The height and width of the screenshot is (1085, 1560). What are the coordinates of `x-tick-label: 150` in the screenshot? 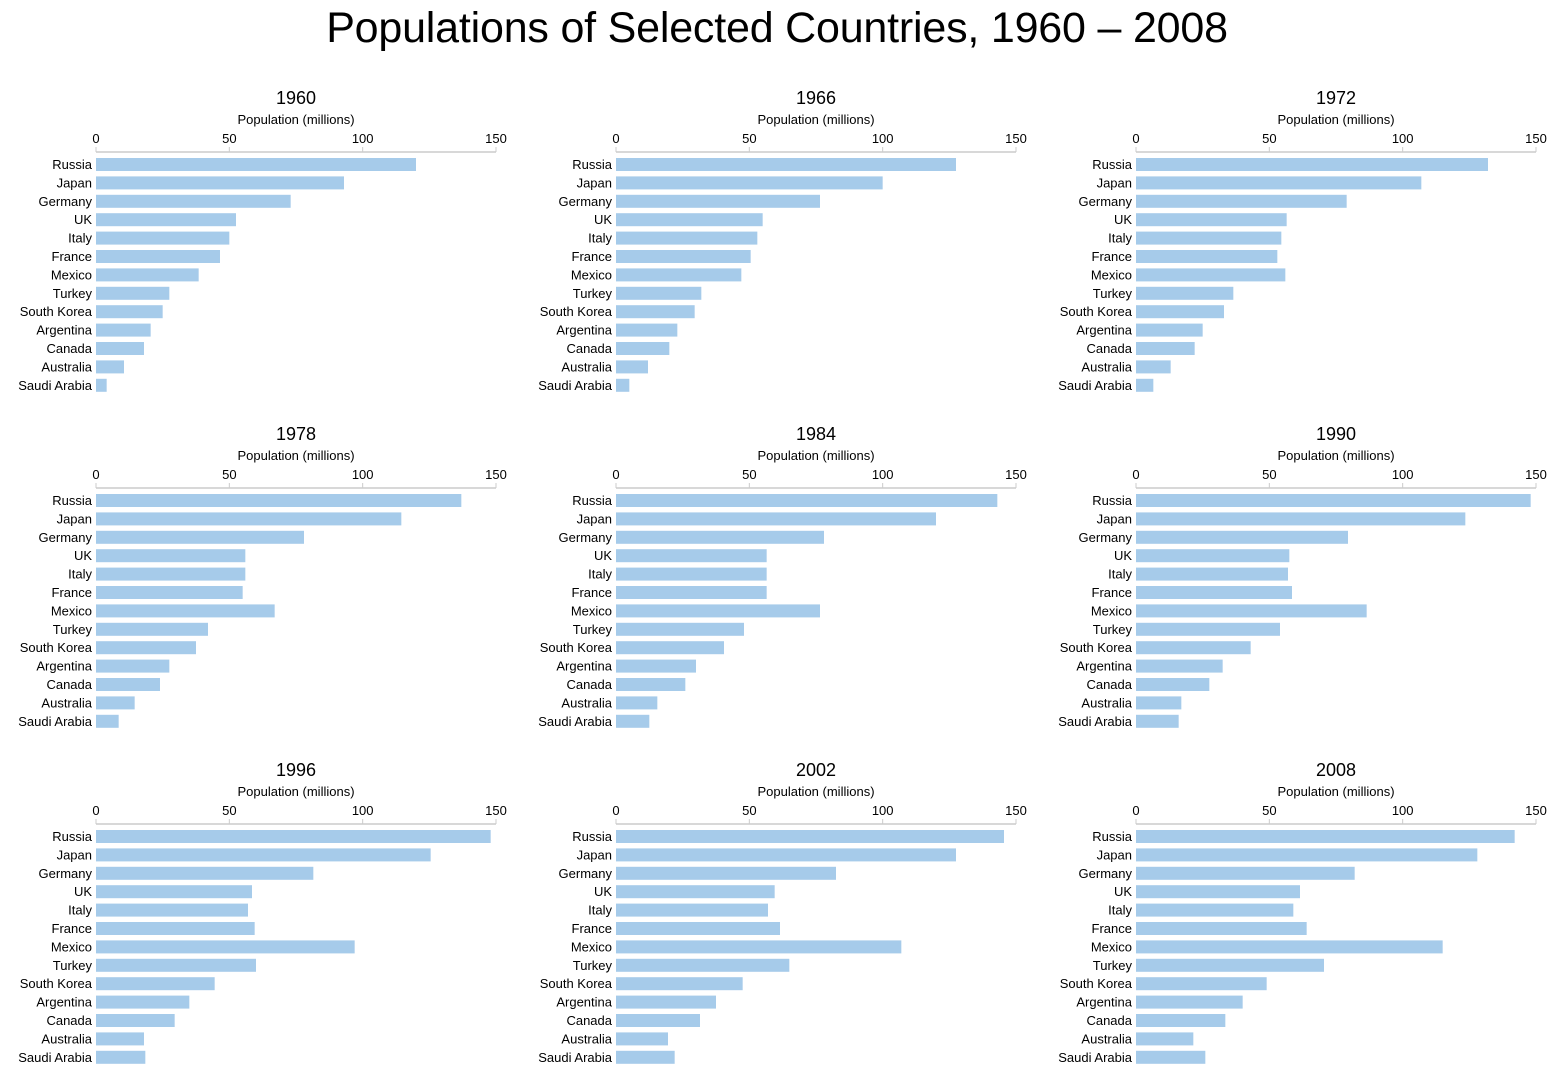 It's located at (1536, 138).